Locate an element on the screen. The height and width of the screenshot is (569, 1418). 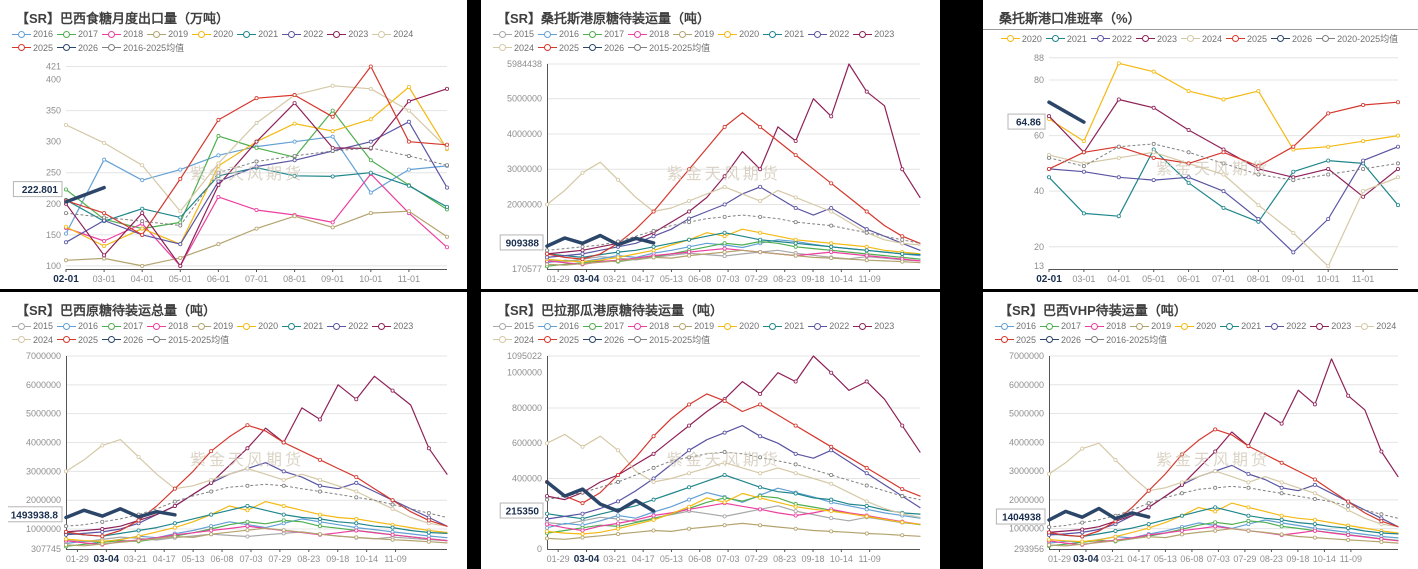
legend-item-2020-2025均值: 2020-2025均值 is located at coordinates (1357, 38).